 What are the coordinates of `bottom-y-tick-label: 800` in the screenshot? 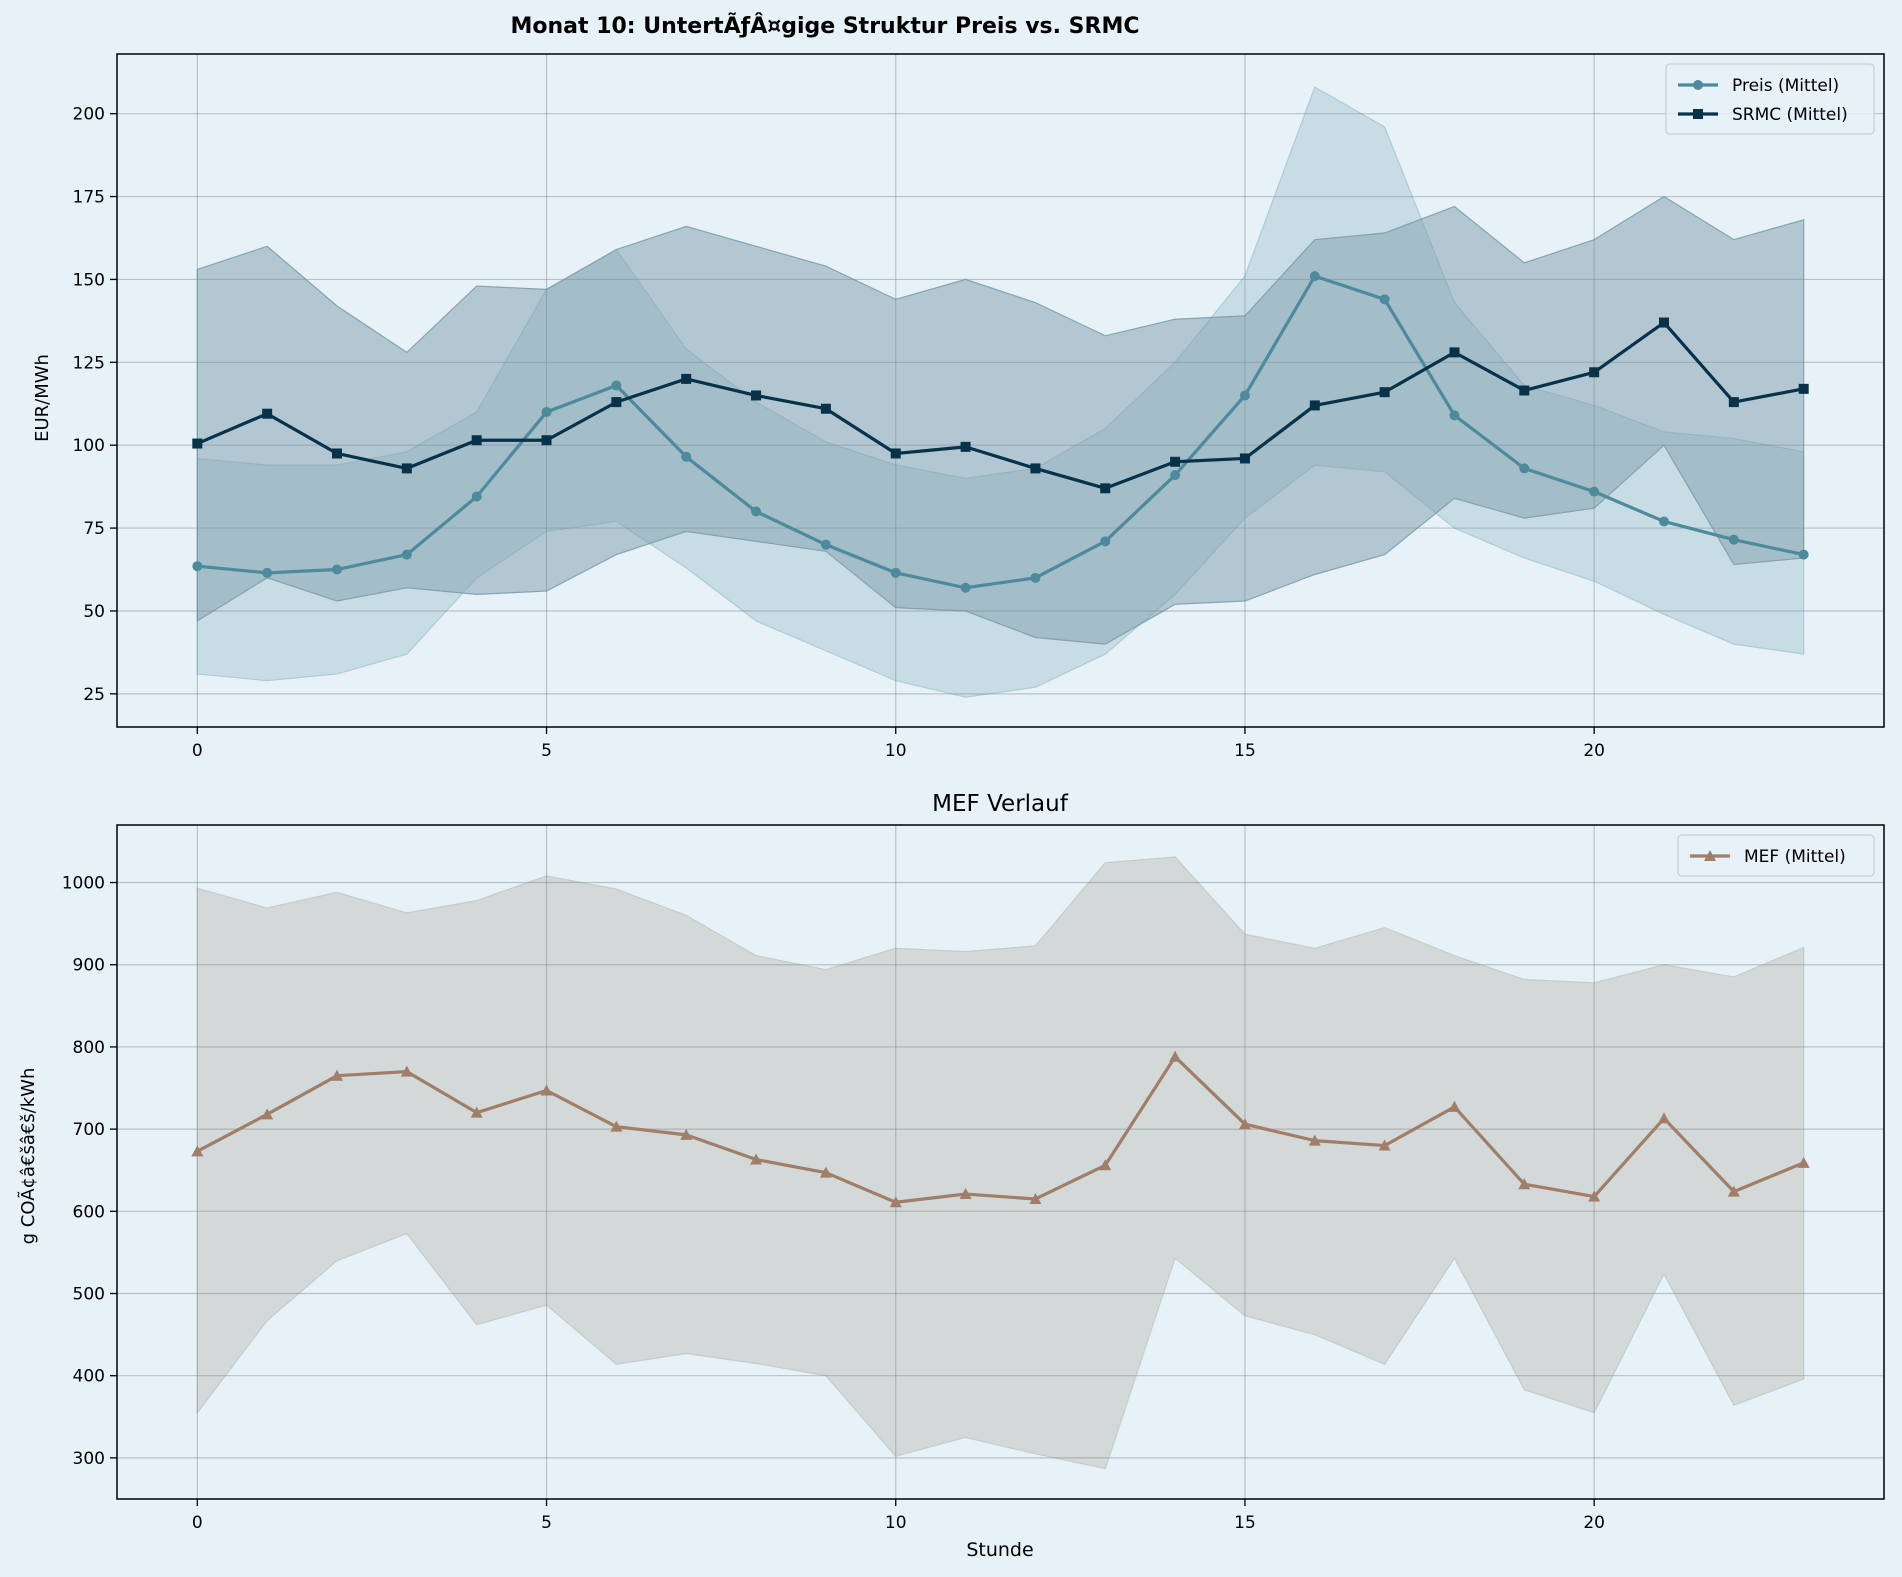 It's located at (89, 1048).